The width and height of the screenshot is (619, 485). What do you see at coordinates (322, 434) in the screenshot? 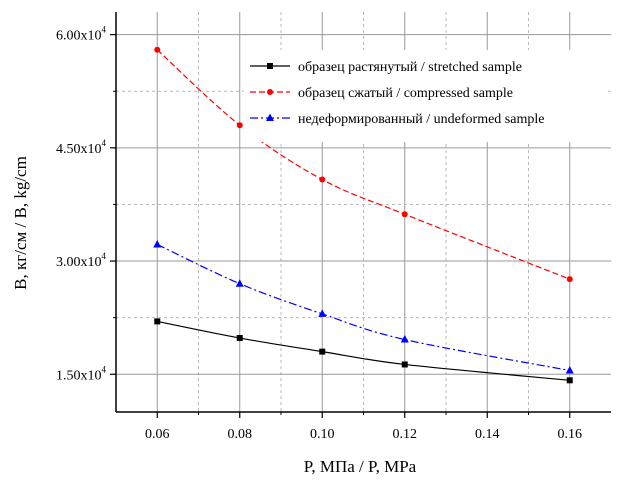
I see `x-tick-label: 0.10` at bounding box center [322, 434].